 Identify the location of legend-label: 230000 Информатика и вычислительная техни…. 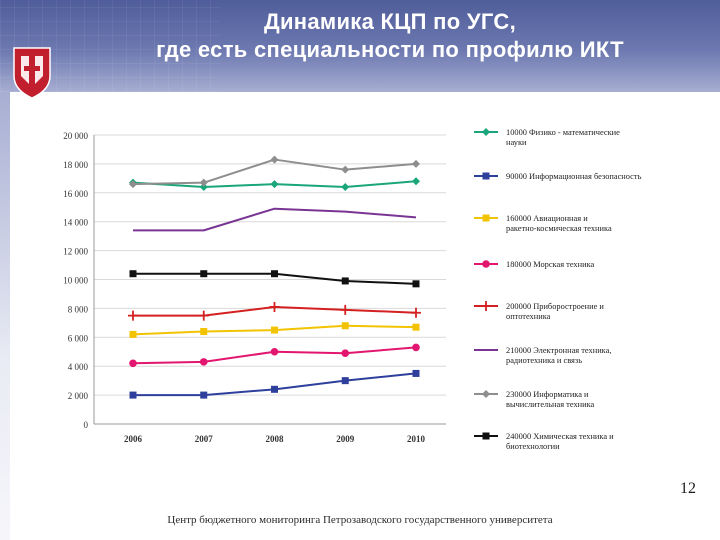
(550, 399).